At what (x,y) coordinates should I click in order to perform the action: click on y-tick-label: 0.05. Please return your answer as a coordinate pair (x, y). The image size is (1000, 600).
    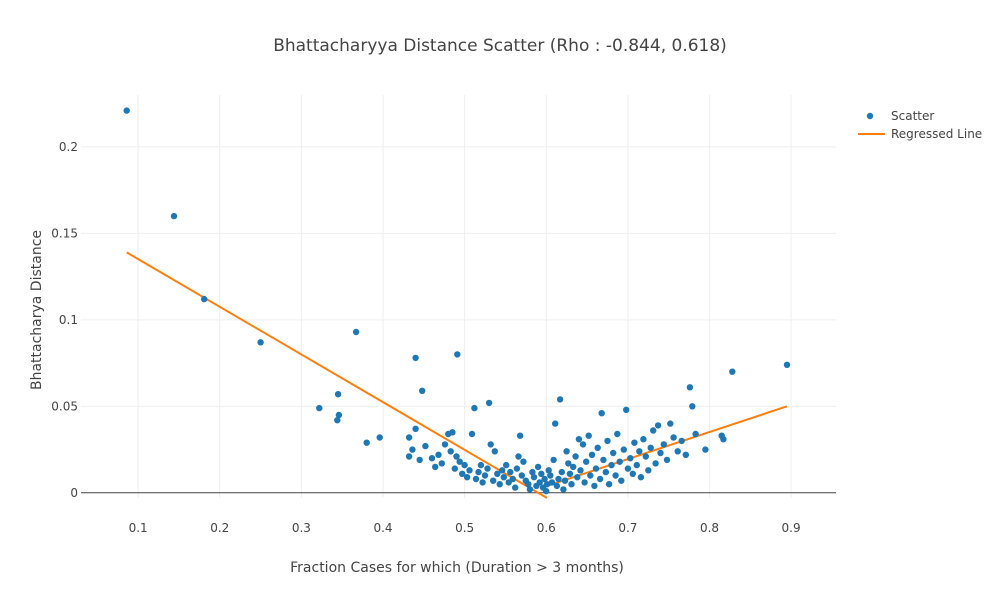
    Looking at the image, I should click on (64, 406).